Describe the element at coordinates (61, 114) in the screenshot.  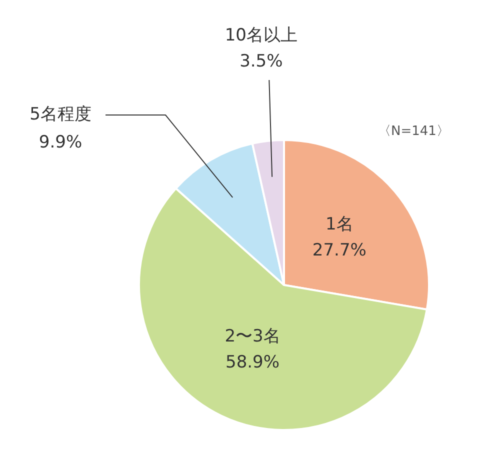
I see `slice-label: 5名程度` at that location.